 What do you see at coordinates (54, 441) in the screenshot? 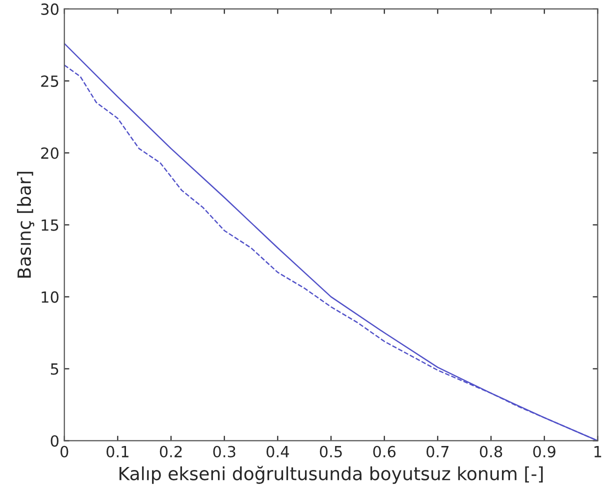
I see `y-tick-label: 0` at bounding box center [54, 441].